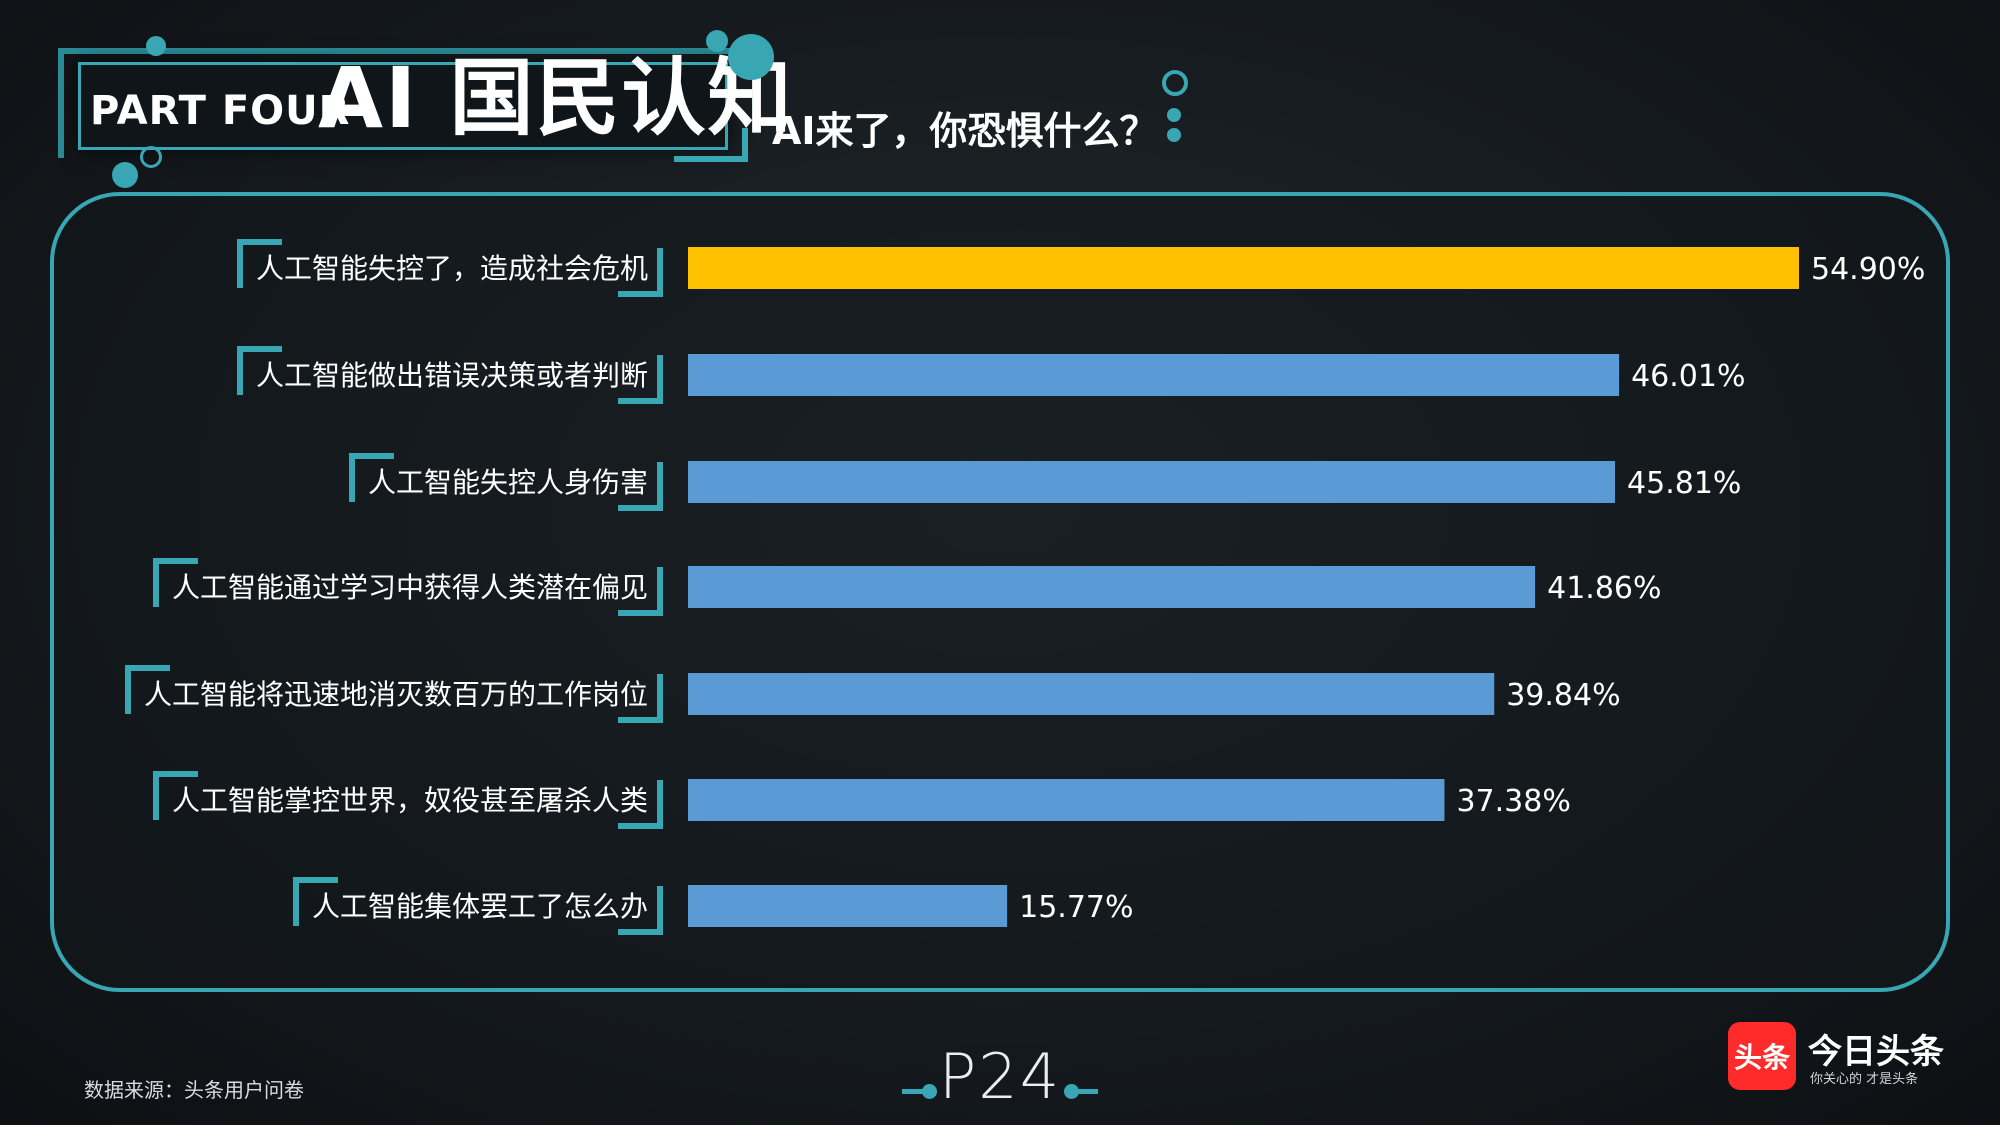  What do you see at coordinates (1563, 695) in the screenshot?
I see `bar-value-label: 39.84%` at bounding box center [1563, 695].